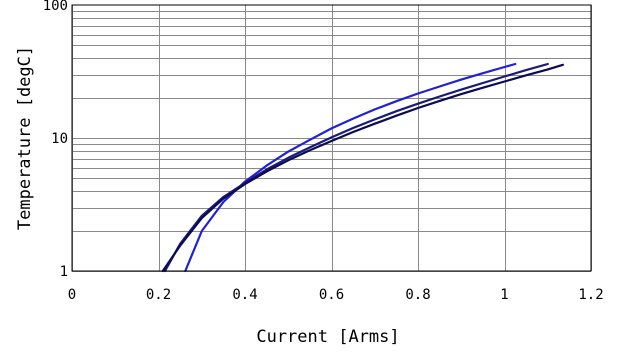 This screenshot has width=640, height=354. I want to click on x-tick-label: 0.2, so click(158, 295).